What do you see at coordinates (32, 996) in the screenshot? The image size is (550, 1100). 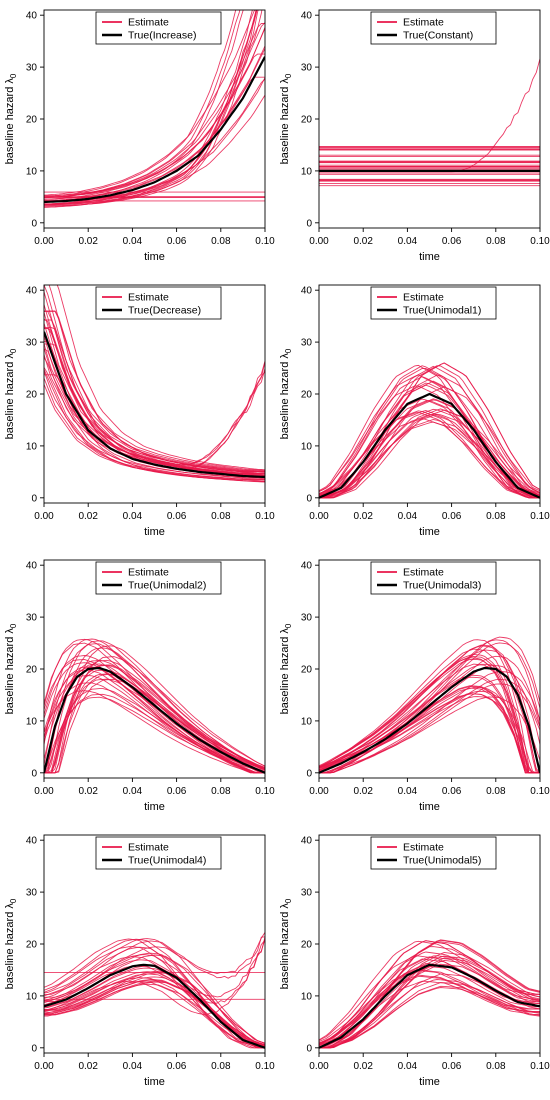 I see `y-tick-label: 10` at bounding box center [32, 996].